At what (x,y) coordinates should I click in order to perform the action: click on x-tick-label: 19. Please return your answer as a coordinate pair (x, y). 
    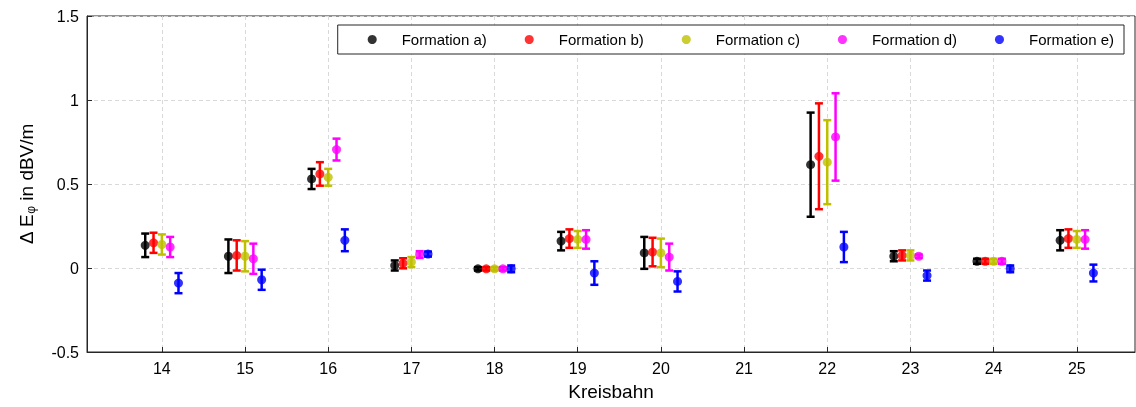
    Looking at the image, I should click on (577, 368).